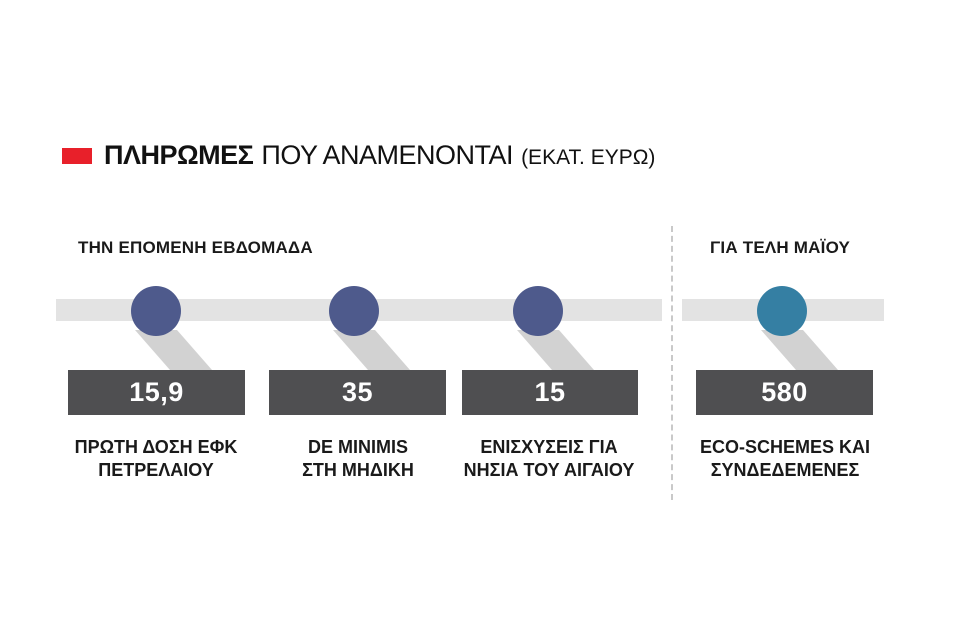  Describe the element at coordinates (358, 459) in the screenshot. I see `item-caption-2: DE MINIMIS ΣΤΗ ΜΗΔΙΚΗ` at that location.